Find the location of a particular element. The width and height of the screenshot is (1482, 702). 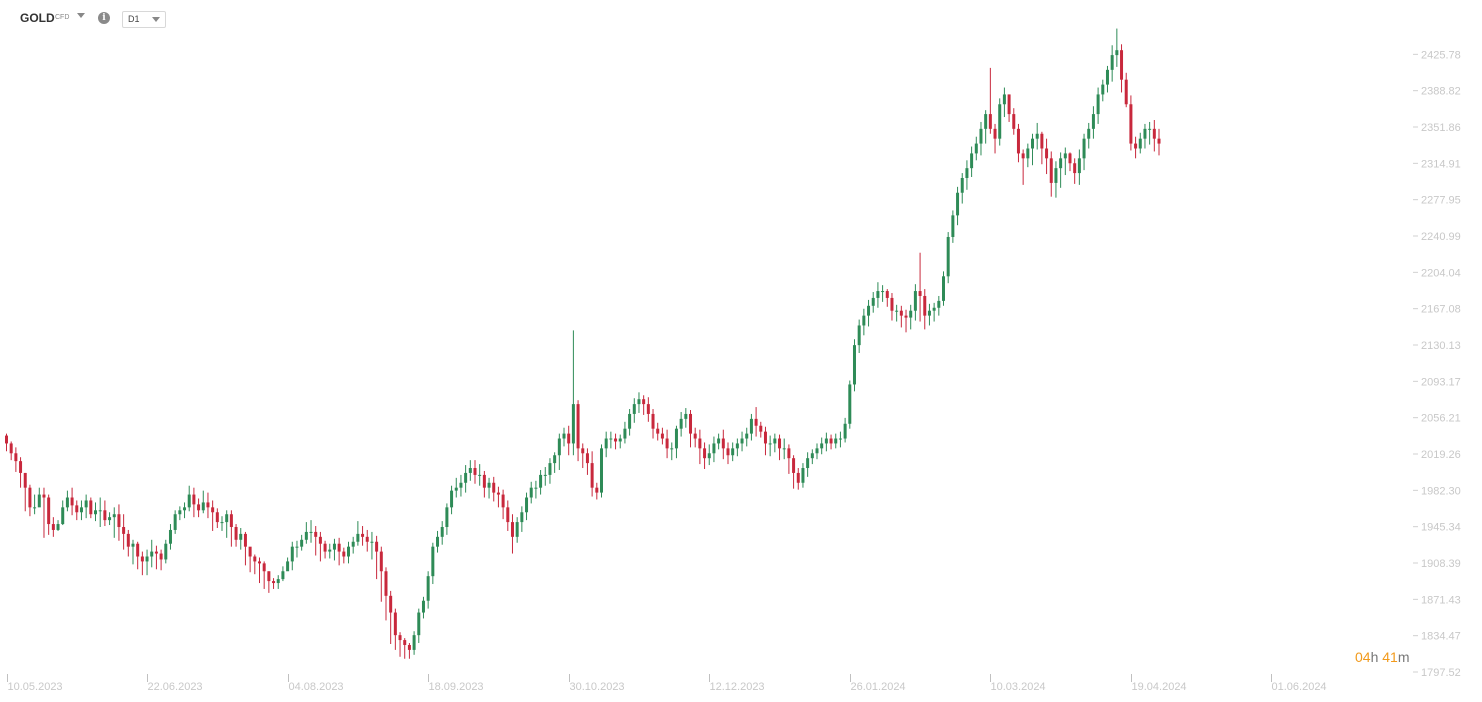

y-axis-tick-label: 2314.91 is located at coordinates (1441, 164).